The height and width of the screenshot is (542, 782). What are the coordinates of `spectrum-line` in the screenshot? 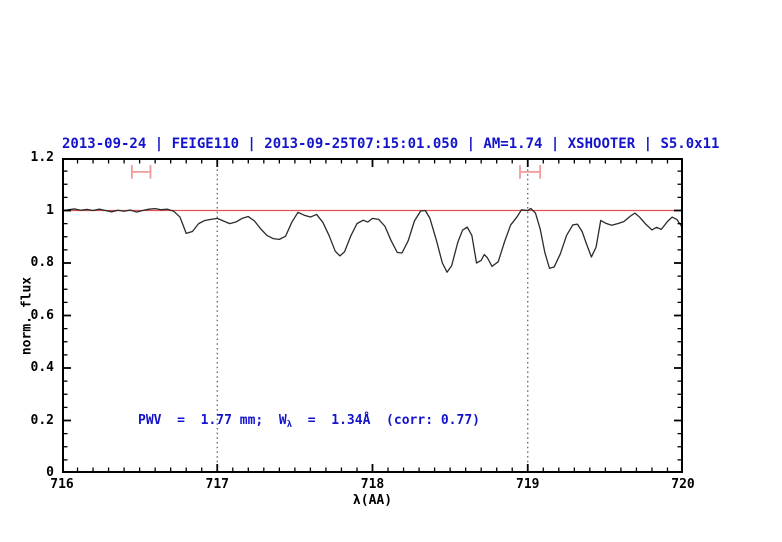 It's located at (372, 240).